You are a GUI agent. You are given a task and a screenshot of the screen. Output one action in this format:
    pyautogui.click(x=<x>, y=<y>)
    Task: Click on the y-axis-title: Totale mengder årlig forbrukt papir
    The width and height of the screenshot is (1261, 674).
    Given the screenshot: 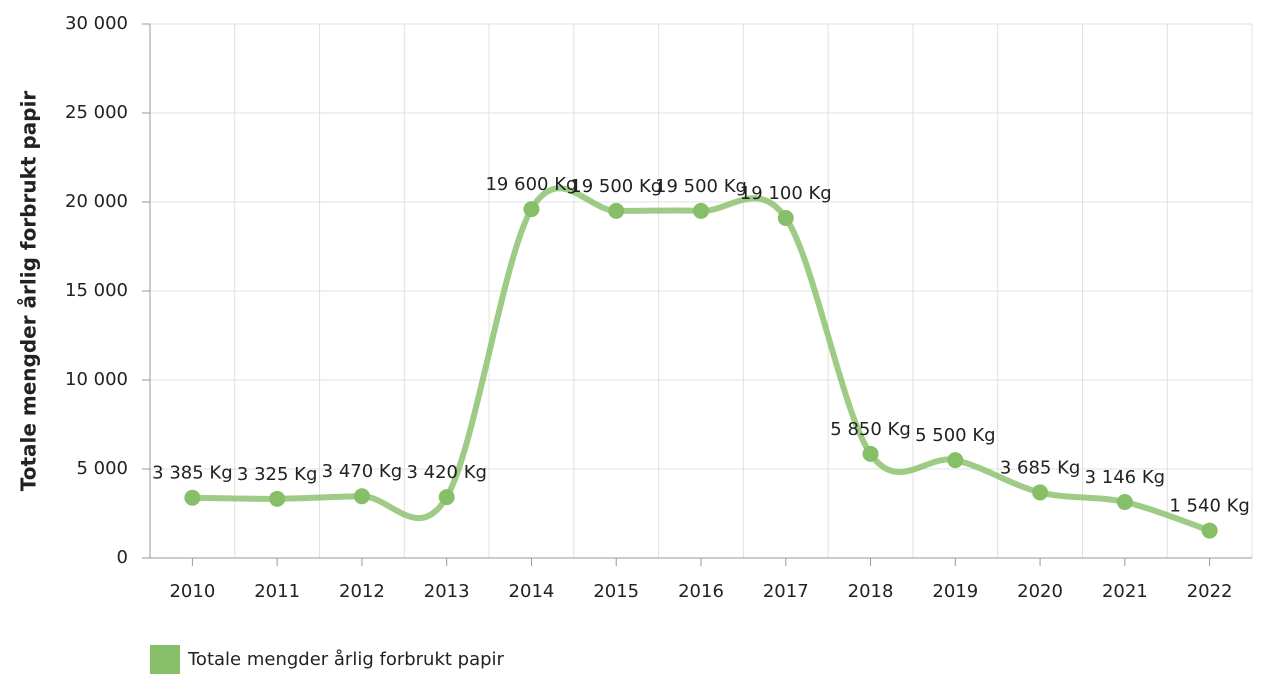 What is the action you would take?
    pyautogui.click(x=29, y=291)
    